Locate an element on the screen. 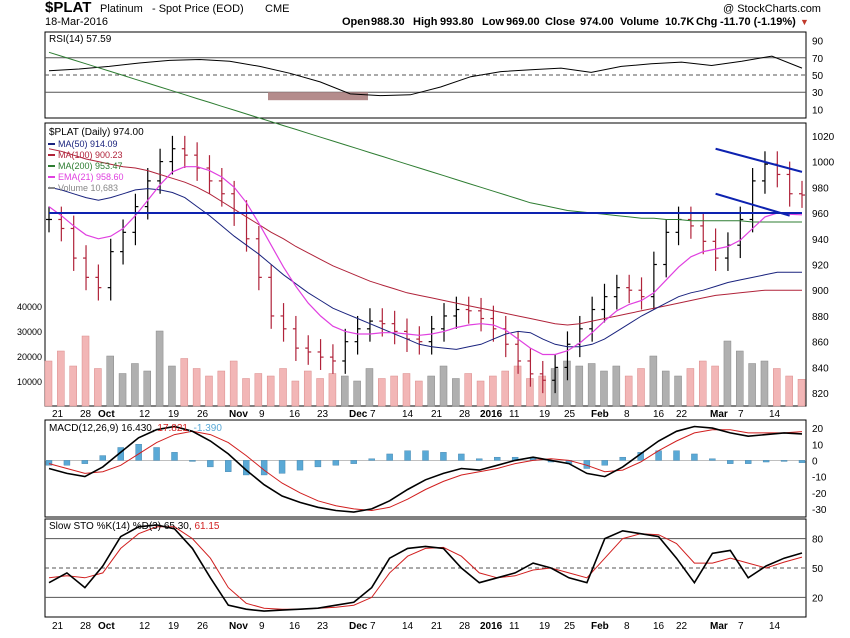 The height and width of the screenshot is (638, 850). x-axis-label-bottom: 16 is located at coordinates (659, 626).